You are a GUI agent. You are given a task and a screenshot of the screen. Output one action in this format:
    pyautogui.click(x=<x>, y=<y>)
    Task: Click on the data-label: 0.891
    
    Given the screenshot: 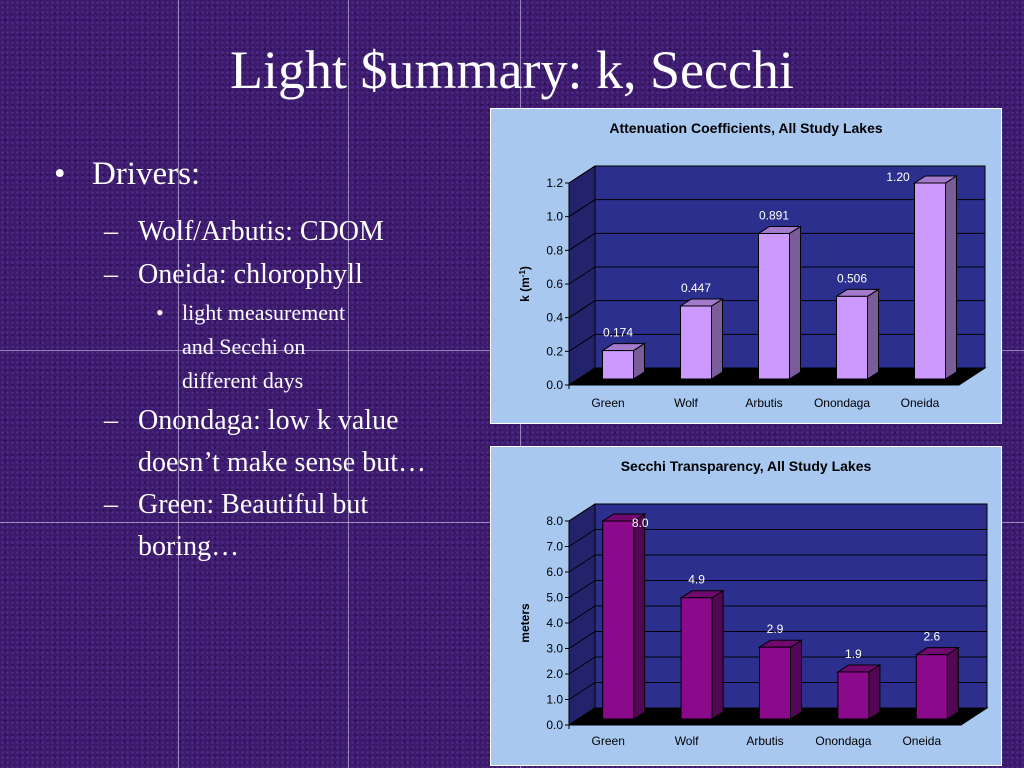 What is the action you would take?
    pyautogui.click(x=774, y=215)
    